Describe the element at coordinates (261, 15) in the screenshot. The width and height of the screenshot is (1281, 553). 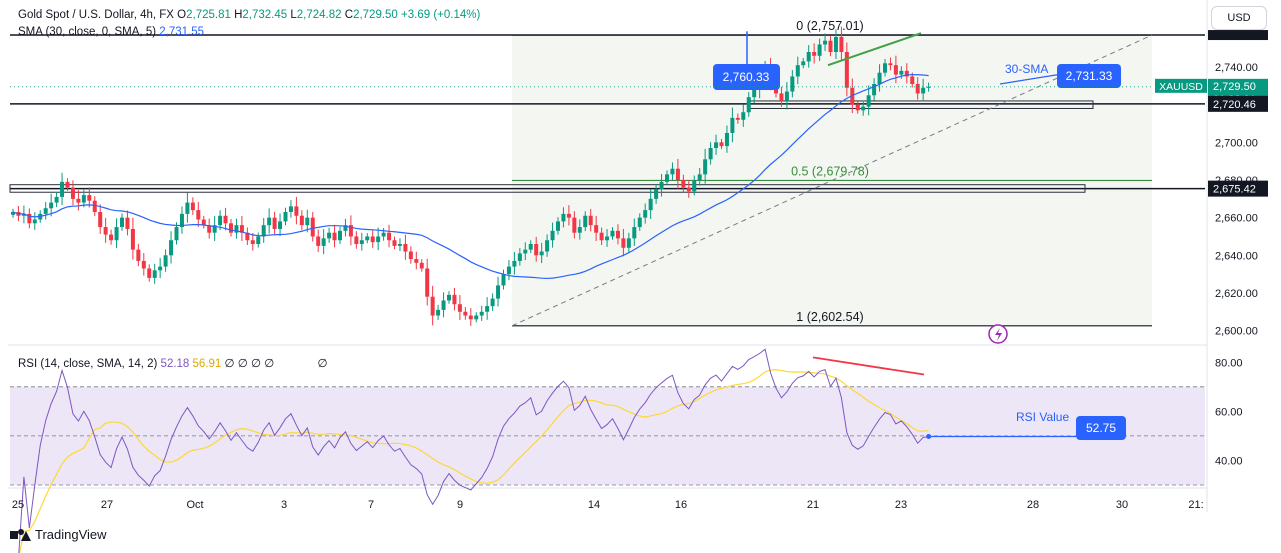
I see `ohlc-high: H2,732.45` at that location.